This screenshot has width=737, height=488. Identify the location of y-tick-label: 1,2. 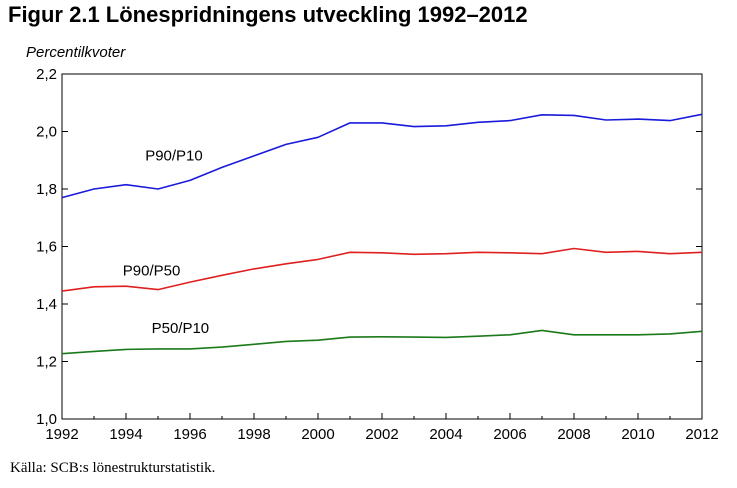
(46, 362).